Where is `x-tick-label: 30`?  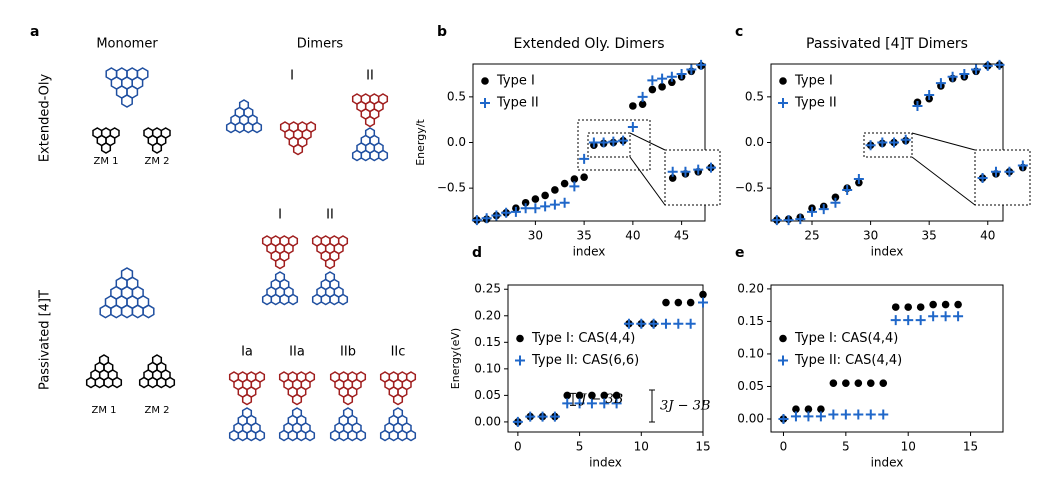 x-tick-label: 30 is located at coordinates (870, 236).